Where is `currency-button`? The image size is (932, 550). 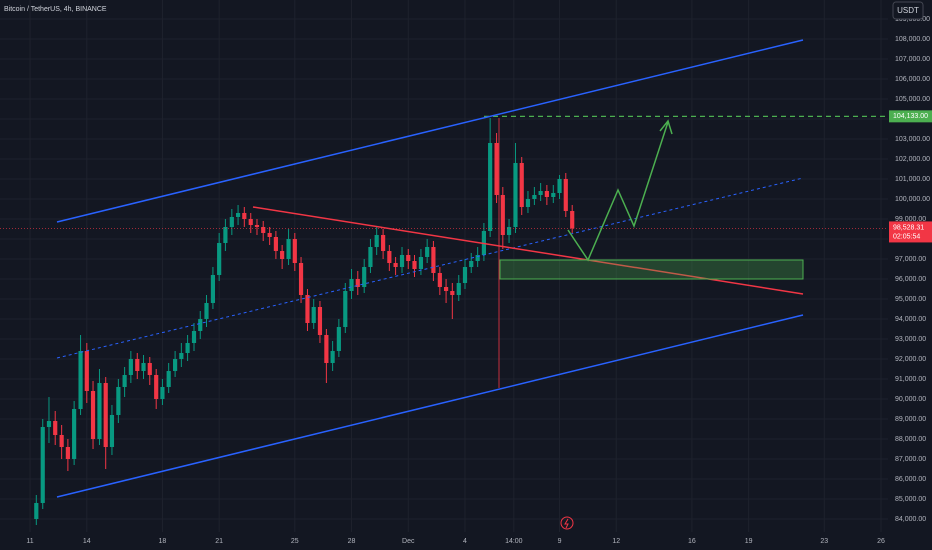 currency-button is located at coordinates (908, 10).